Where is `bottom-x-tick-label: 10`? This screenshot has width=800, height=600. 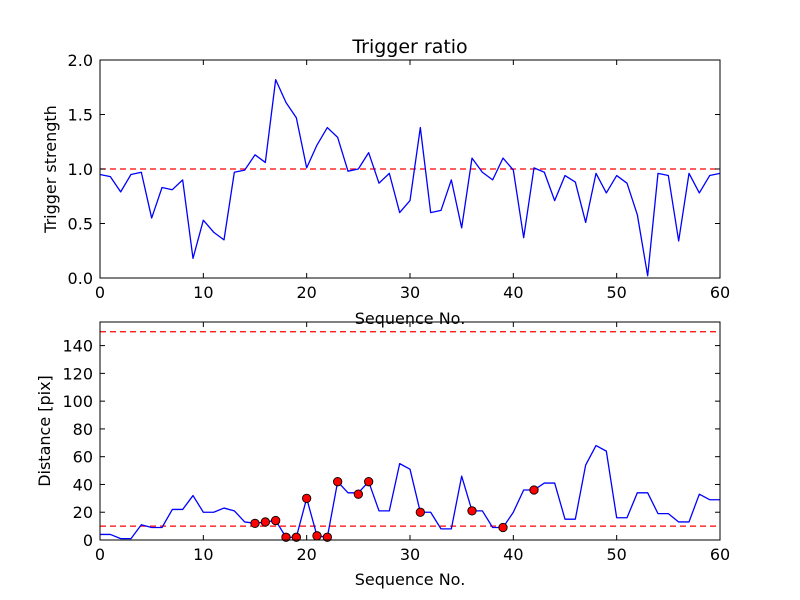
bottom-x-tick-label: 10 is located at coordinates (203, 554).